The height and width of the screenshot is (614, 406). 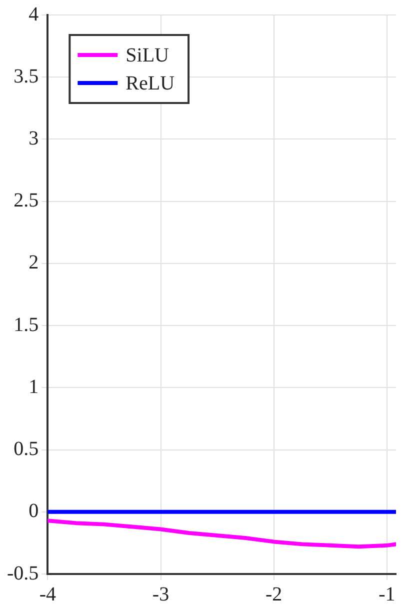 What do you see at coordinates (26, 76) in the screenshot?
I see `y-tick-label: 3.5` at bounding box center [26, 76].